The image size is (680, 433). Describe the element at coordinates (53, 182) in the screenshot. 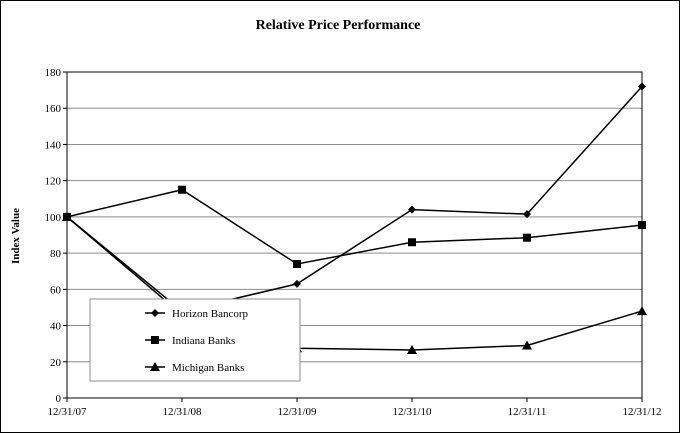

I see `y-tick-label: 120` at that location.